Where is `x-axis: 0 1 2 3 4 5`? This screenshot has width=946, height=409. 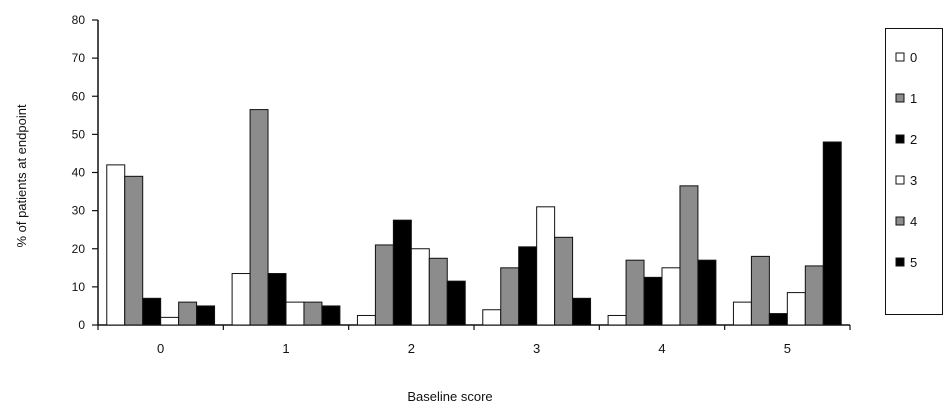 x-axis: 0 1 2 3 4 5 is located at coordinates (474, 340).